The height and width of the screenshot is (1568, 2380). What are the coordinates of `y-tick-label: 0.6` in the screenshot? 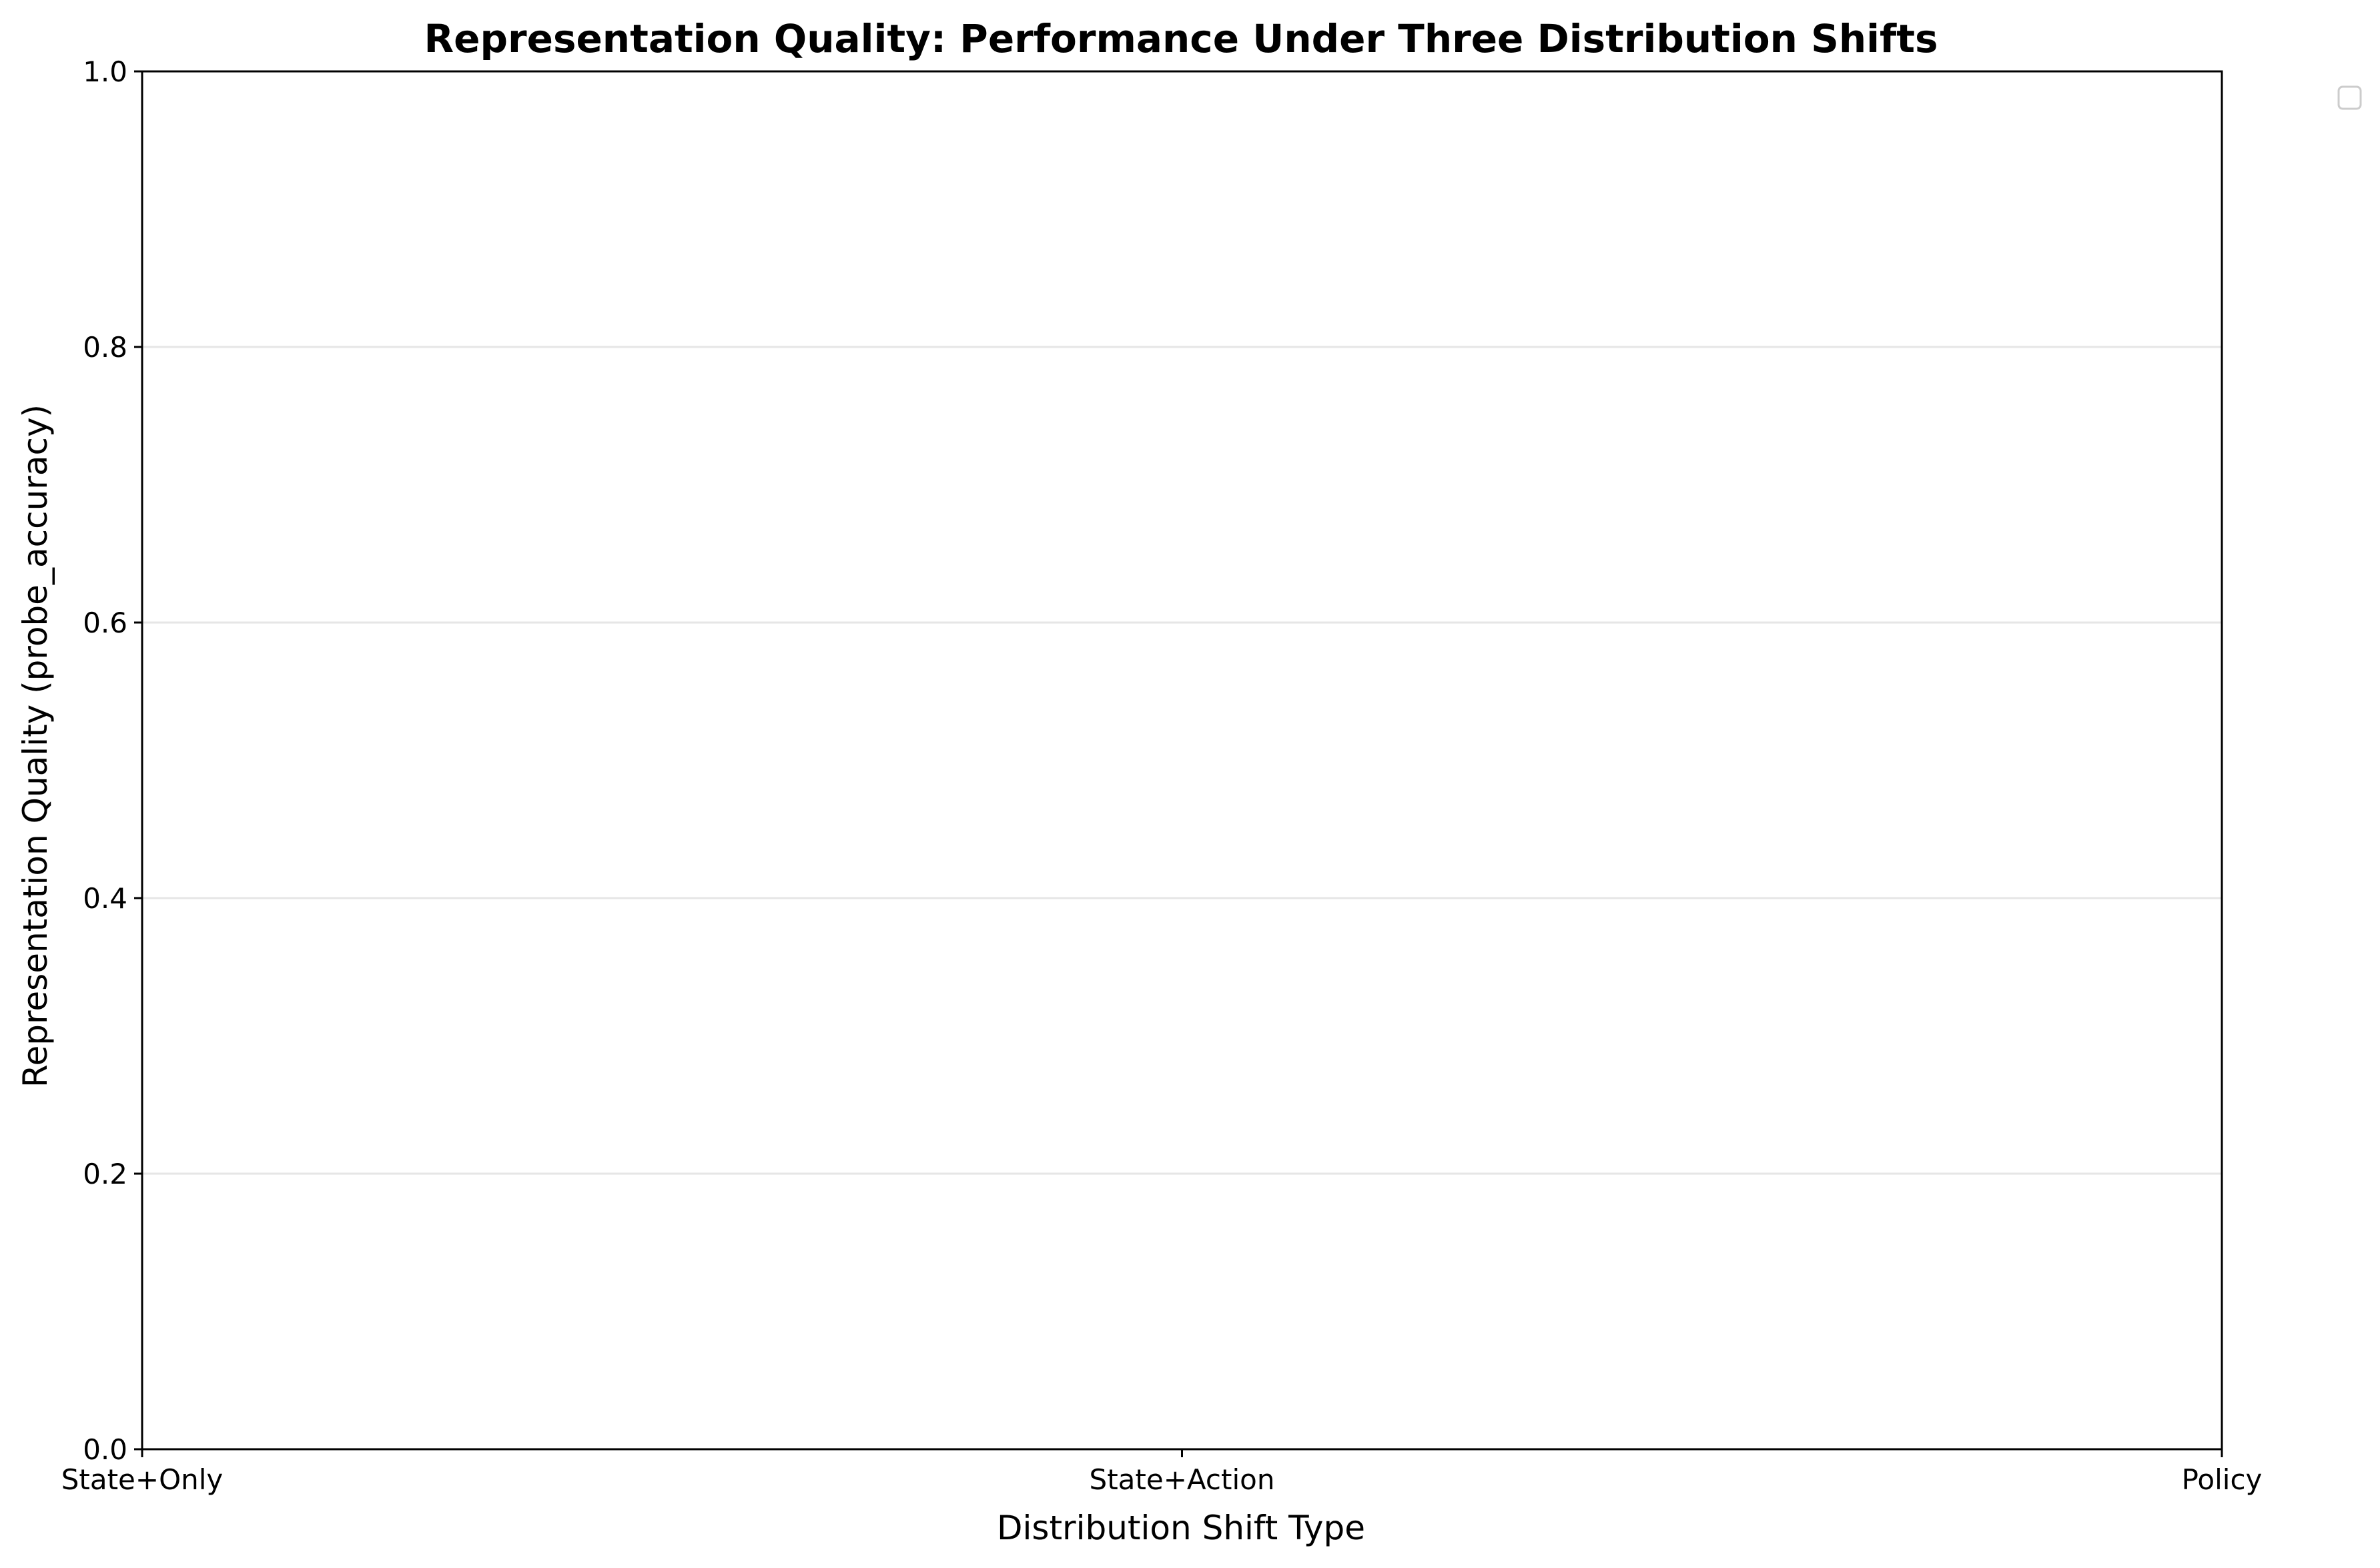 It's located at (105, 623).